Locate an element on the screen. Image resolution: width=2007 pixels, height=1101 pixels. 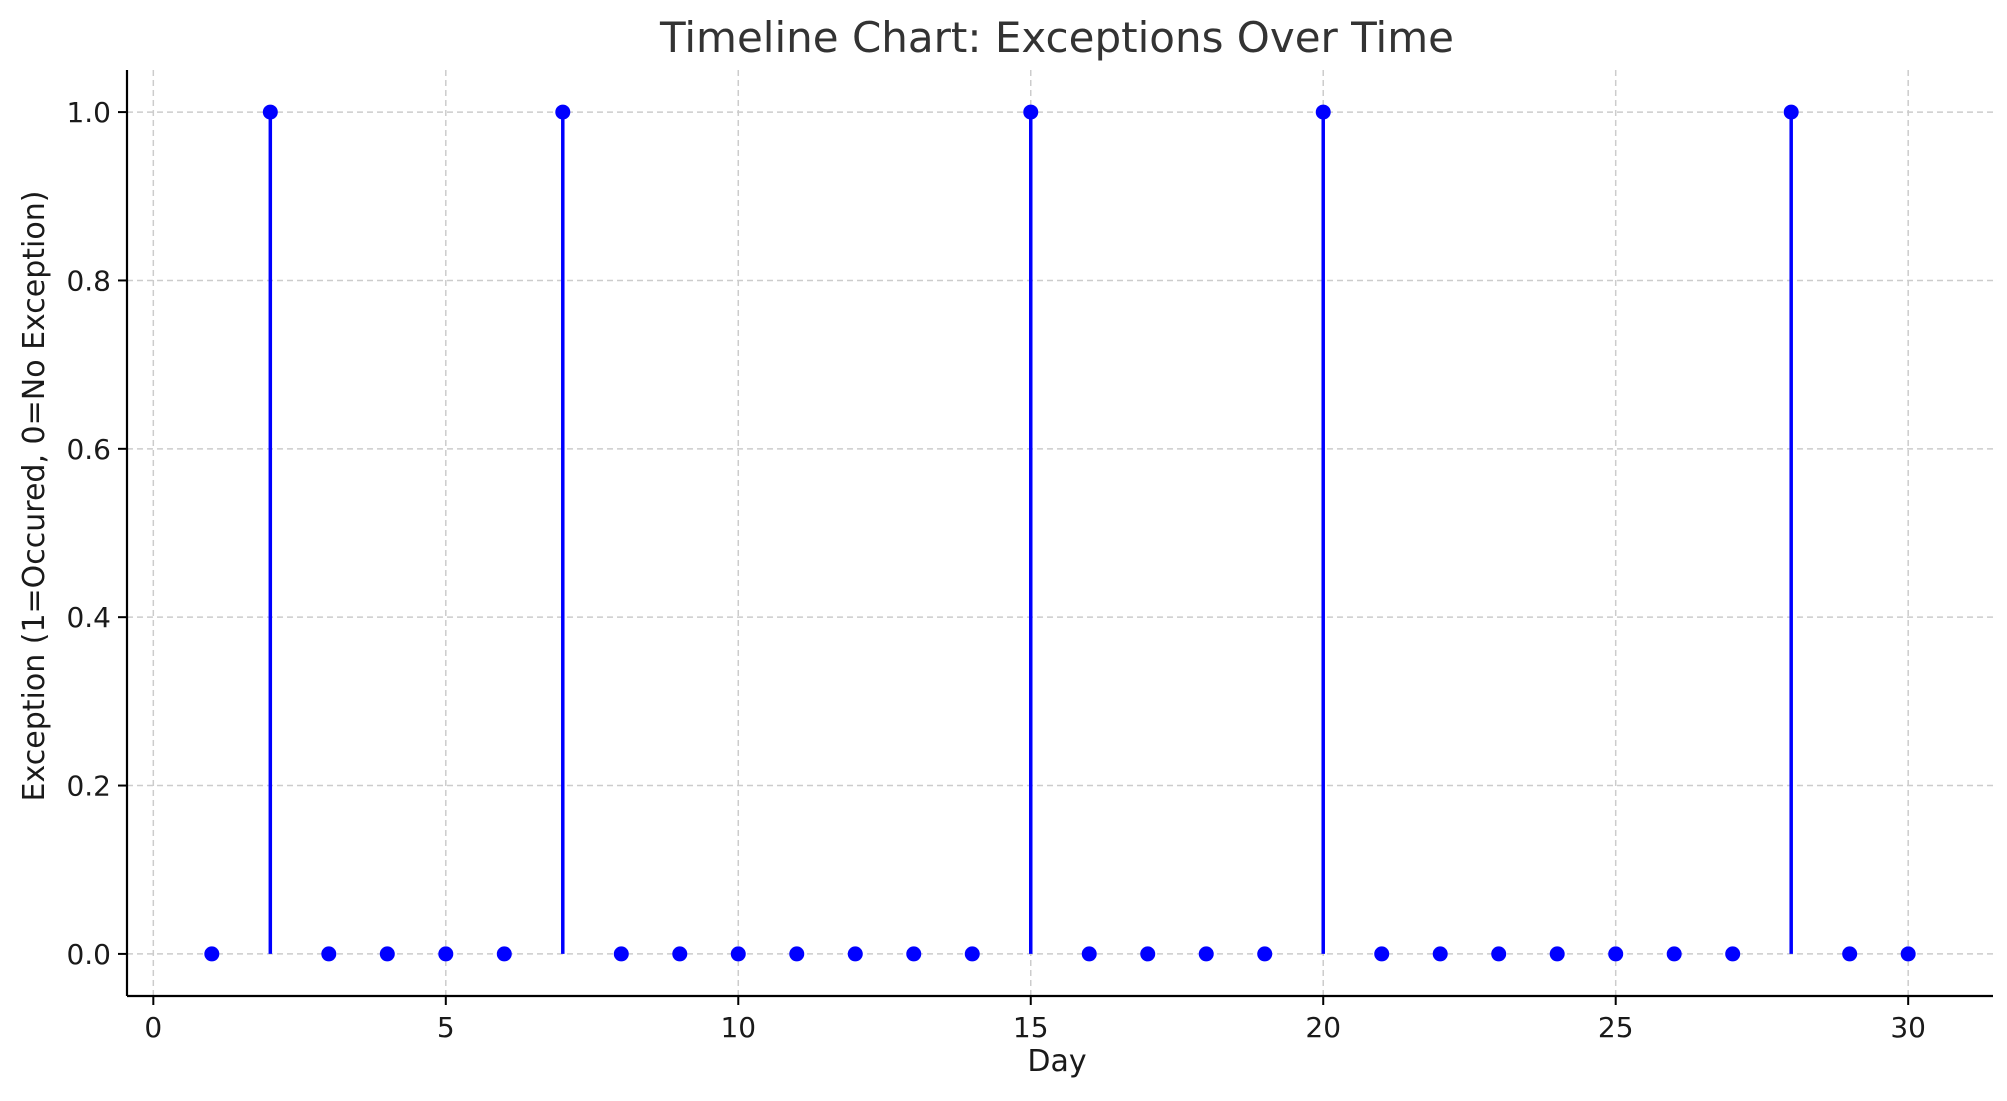
x-axis-title: Day is located at coordinates (1056, 1061).